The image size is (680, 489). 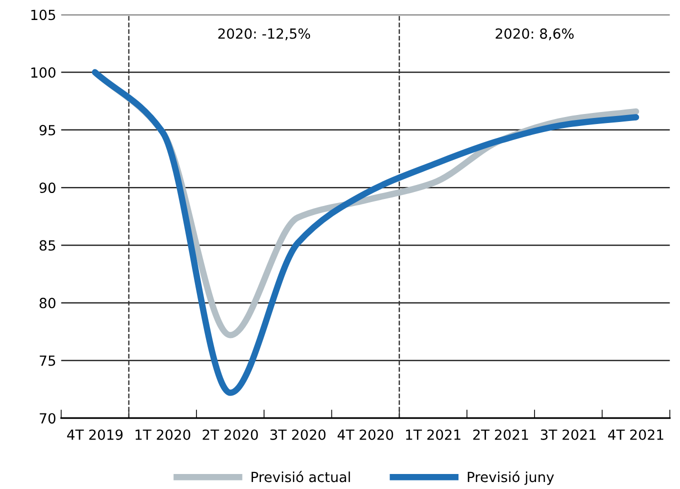 I want to click on x-tick-label: 4T 2019, so click(x=95, y=434).